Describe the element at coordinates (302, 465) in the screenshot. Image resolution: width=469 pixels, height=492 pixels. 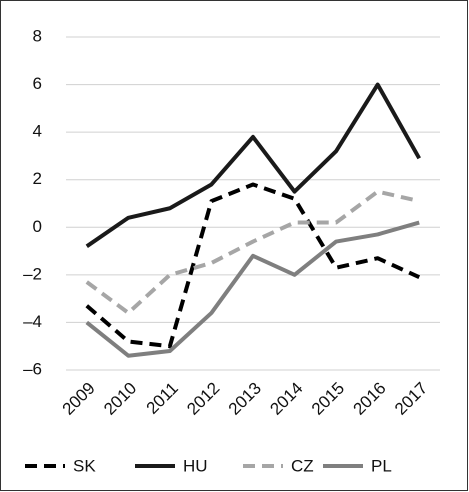
I see `legend-label: CZ` at that location.